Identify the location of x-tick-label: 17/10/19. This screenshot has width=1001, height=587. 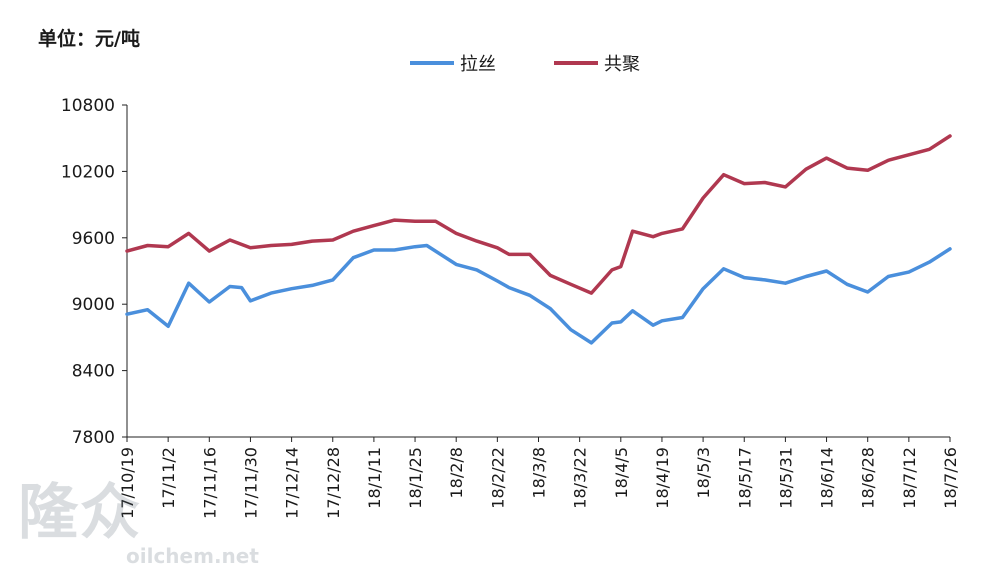
(127, 483).